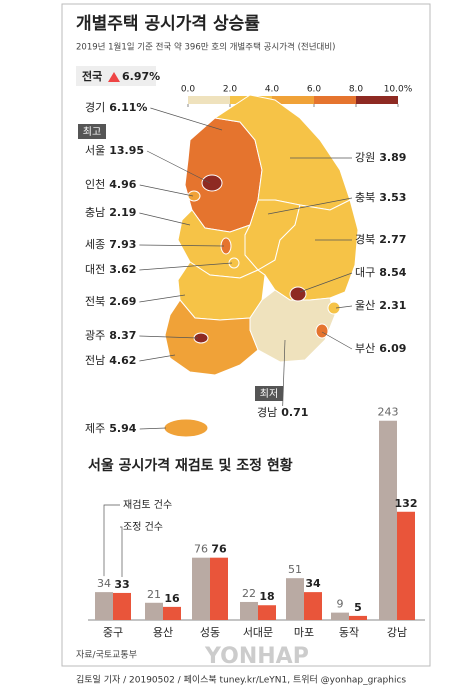  I want to click on region-label: 강원 3.89, so click(380, 157).